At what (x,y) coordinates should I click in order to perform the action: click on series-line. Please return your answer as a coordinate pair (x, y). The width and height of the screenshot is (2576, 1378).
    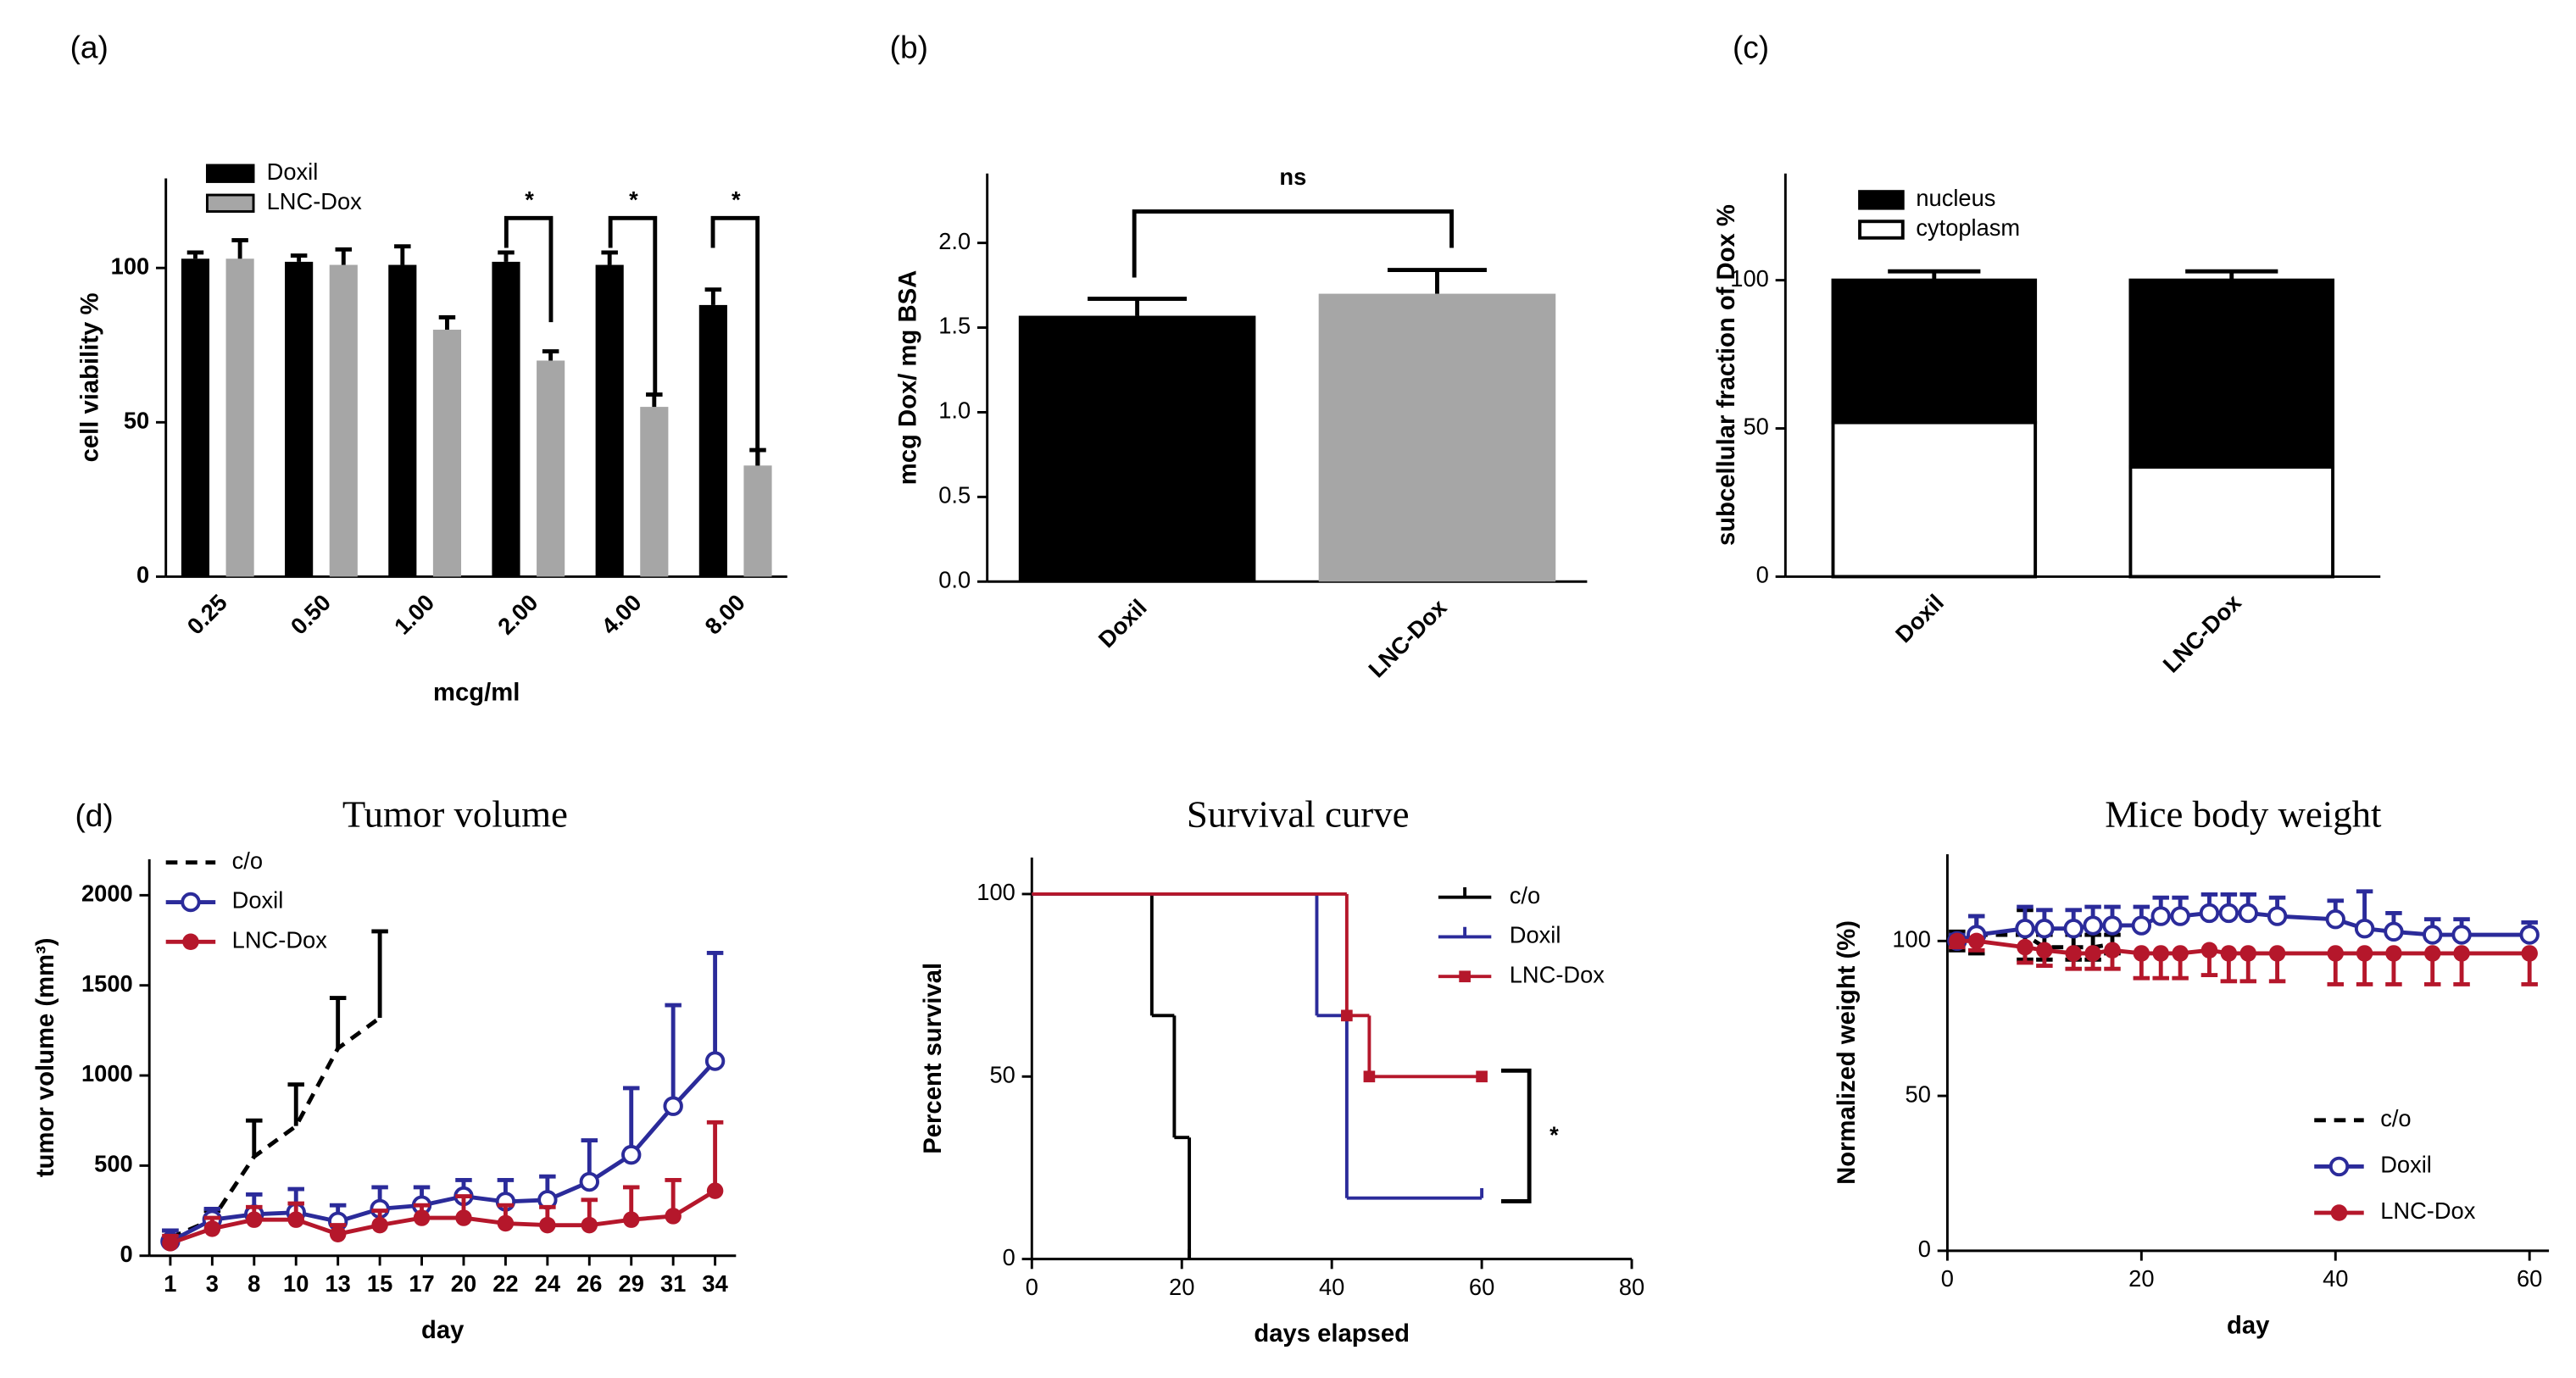
    Looking at the image, I should click on (275, 1128).